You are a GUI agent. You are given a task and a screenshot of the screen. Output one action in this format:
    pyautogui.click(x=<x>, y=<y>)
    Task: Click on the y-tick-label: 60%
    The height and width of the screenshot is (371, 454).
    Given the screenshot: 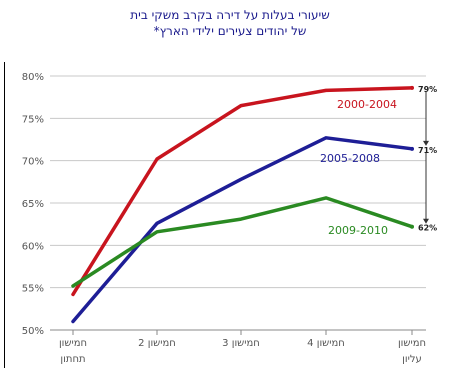 What is the action you would take?
    pyautogui.click(x=33, y=246)
    